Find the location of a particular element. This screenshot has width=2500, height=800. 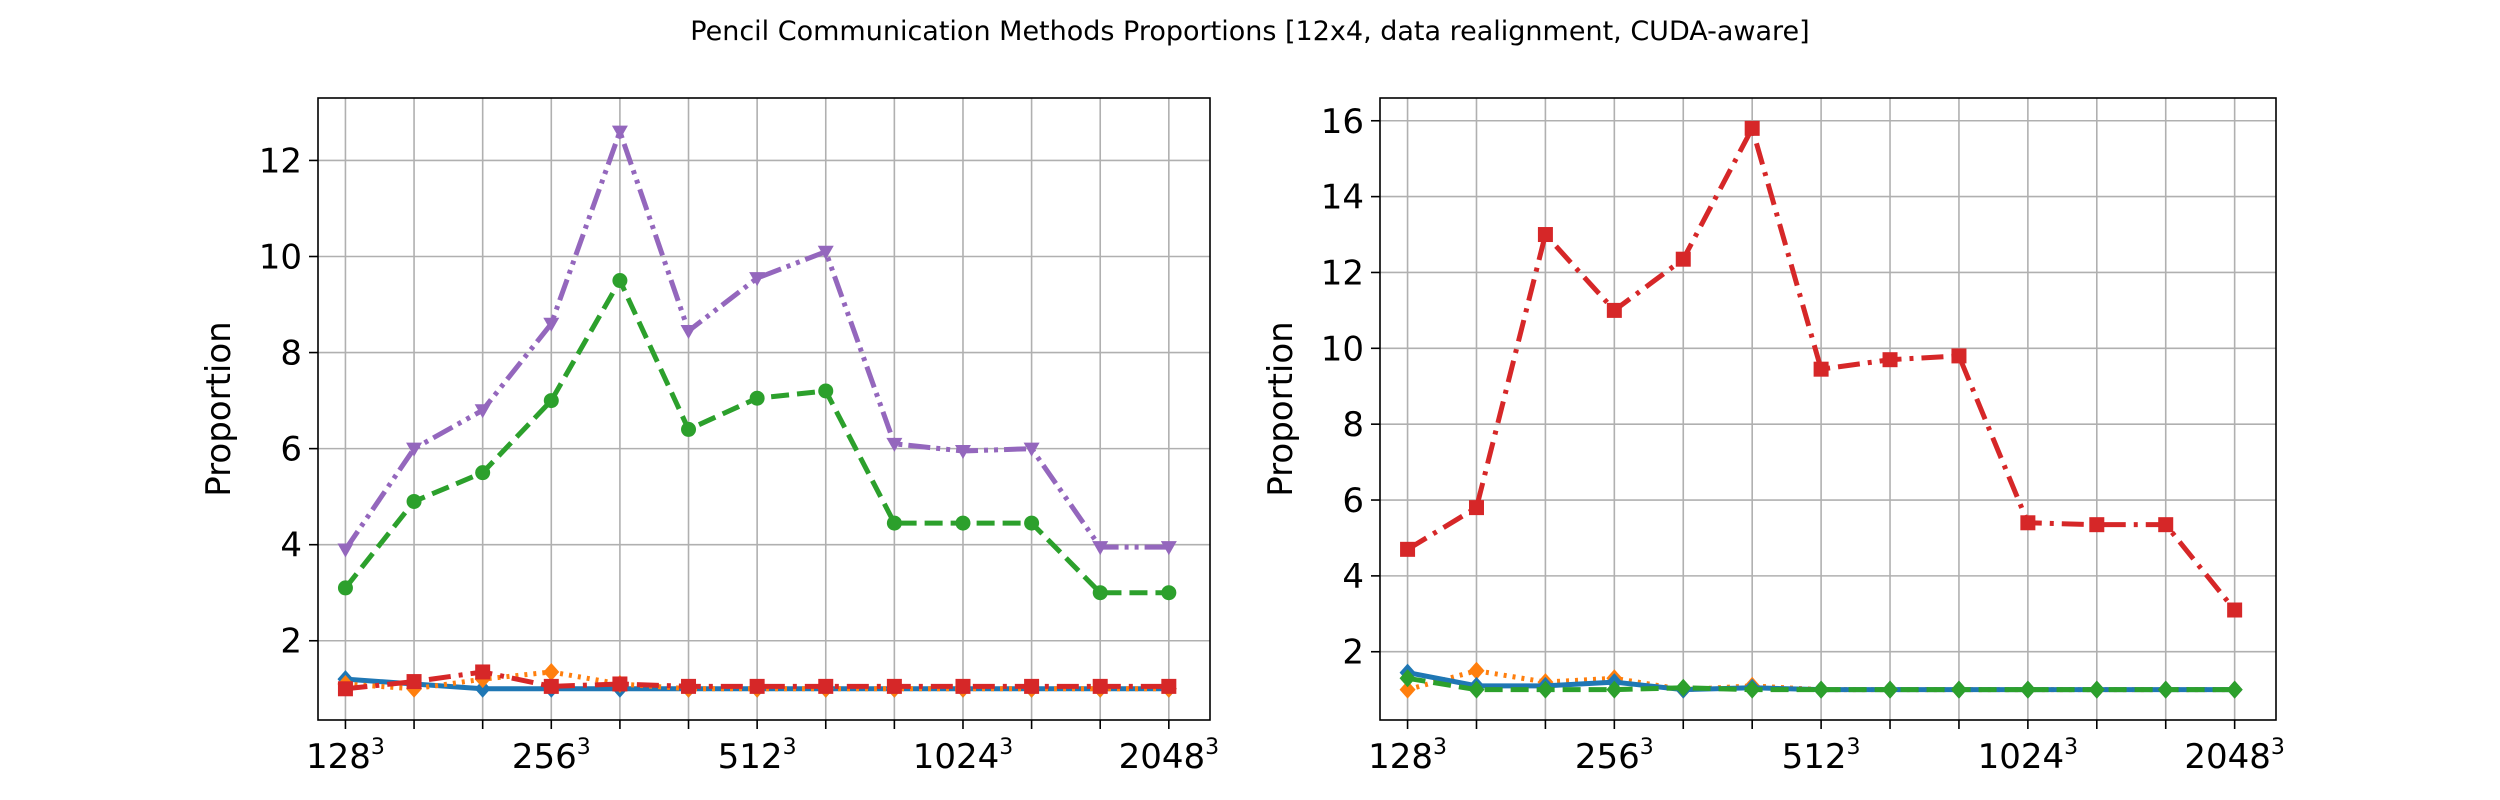

y-tick-label: 10 is located at coordinates (280, 258).